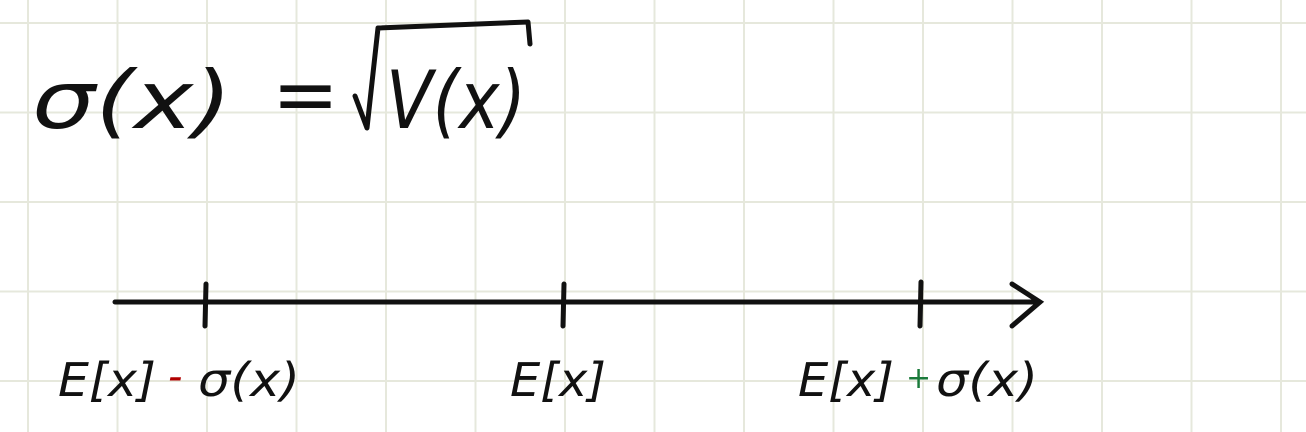  Describe the element at coordinates (456, 100) in the screenshot. I see `formula-sqrt-argument: V(x)` at that location.